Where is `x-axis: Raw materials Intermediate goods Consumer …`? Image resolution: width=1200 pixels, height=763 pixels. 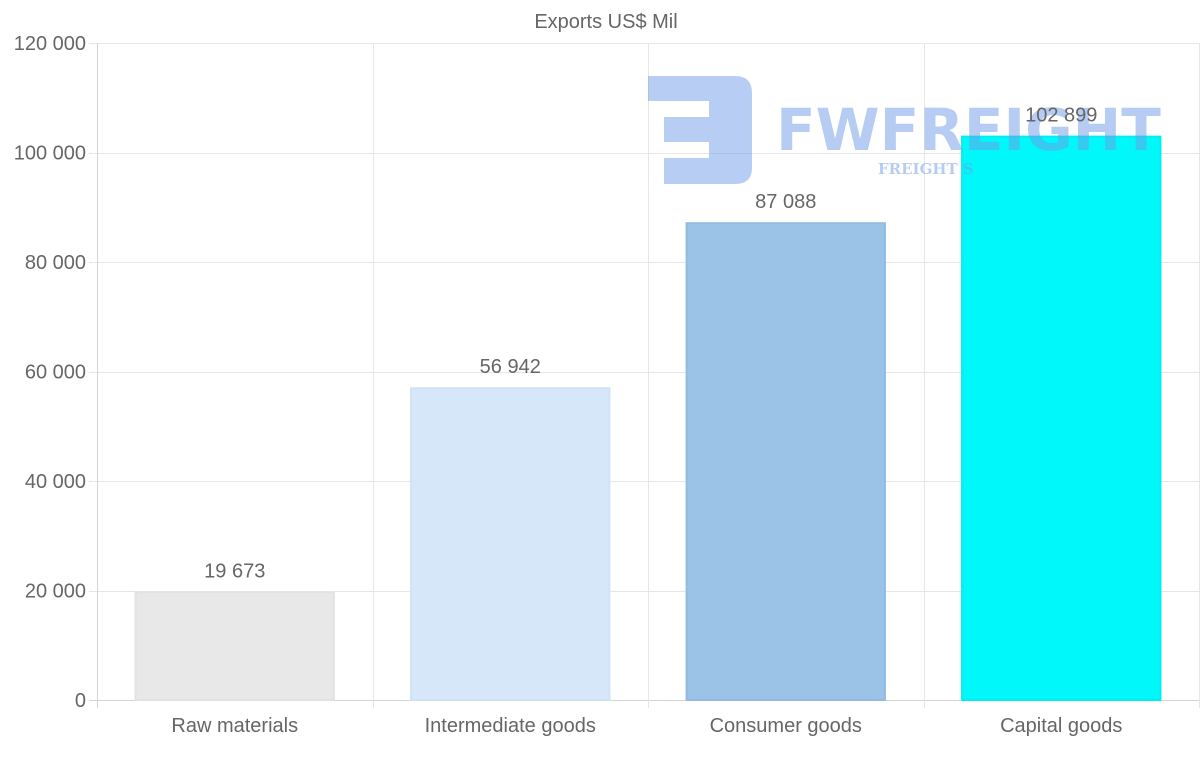
x-axis: Raw materials Intermediate goods Consumer … is located at coordinates (646, 726).